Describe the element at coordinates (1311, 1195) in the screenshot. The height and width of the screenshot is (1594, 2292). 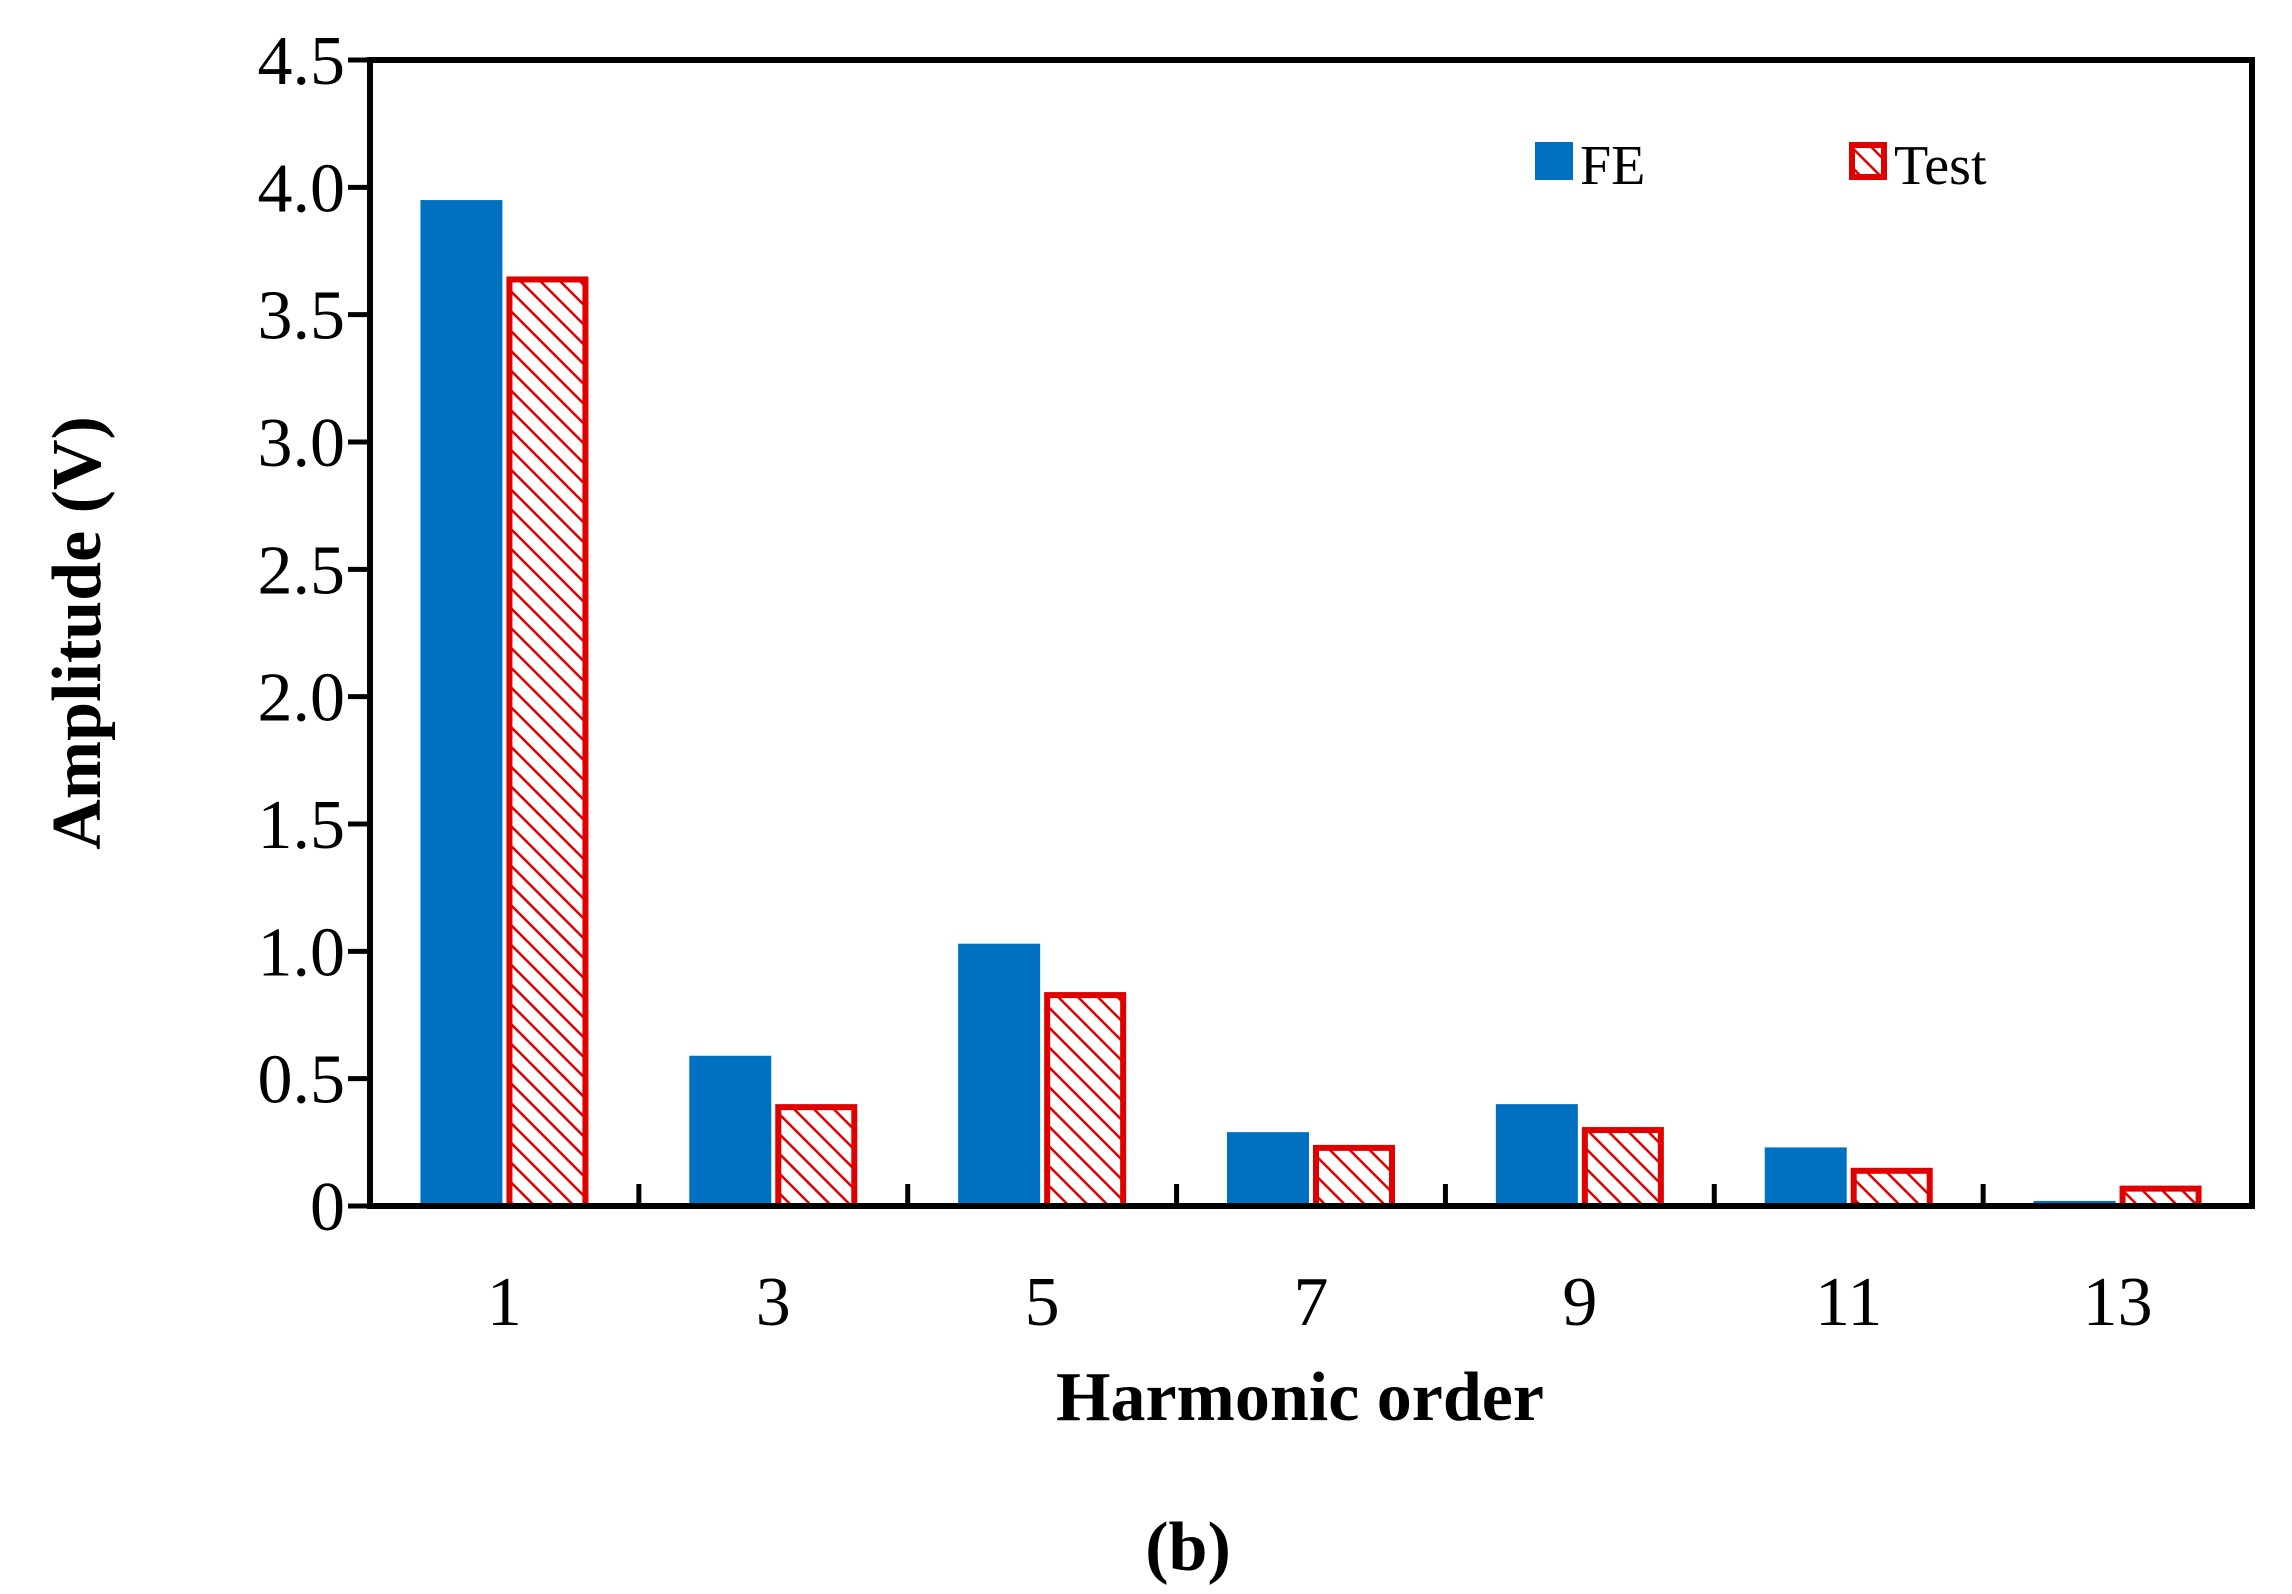
I see `x-ticks-layer` at that location.